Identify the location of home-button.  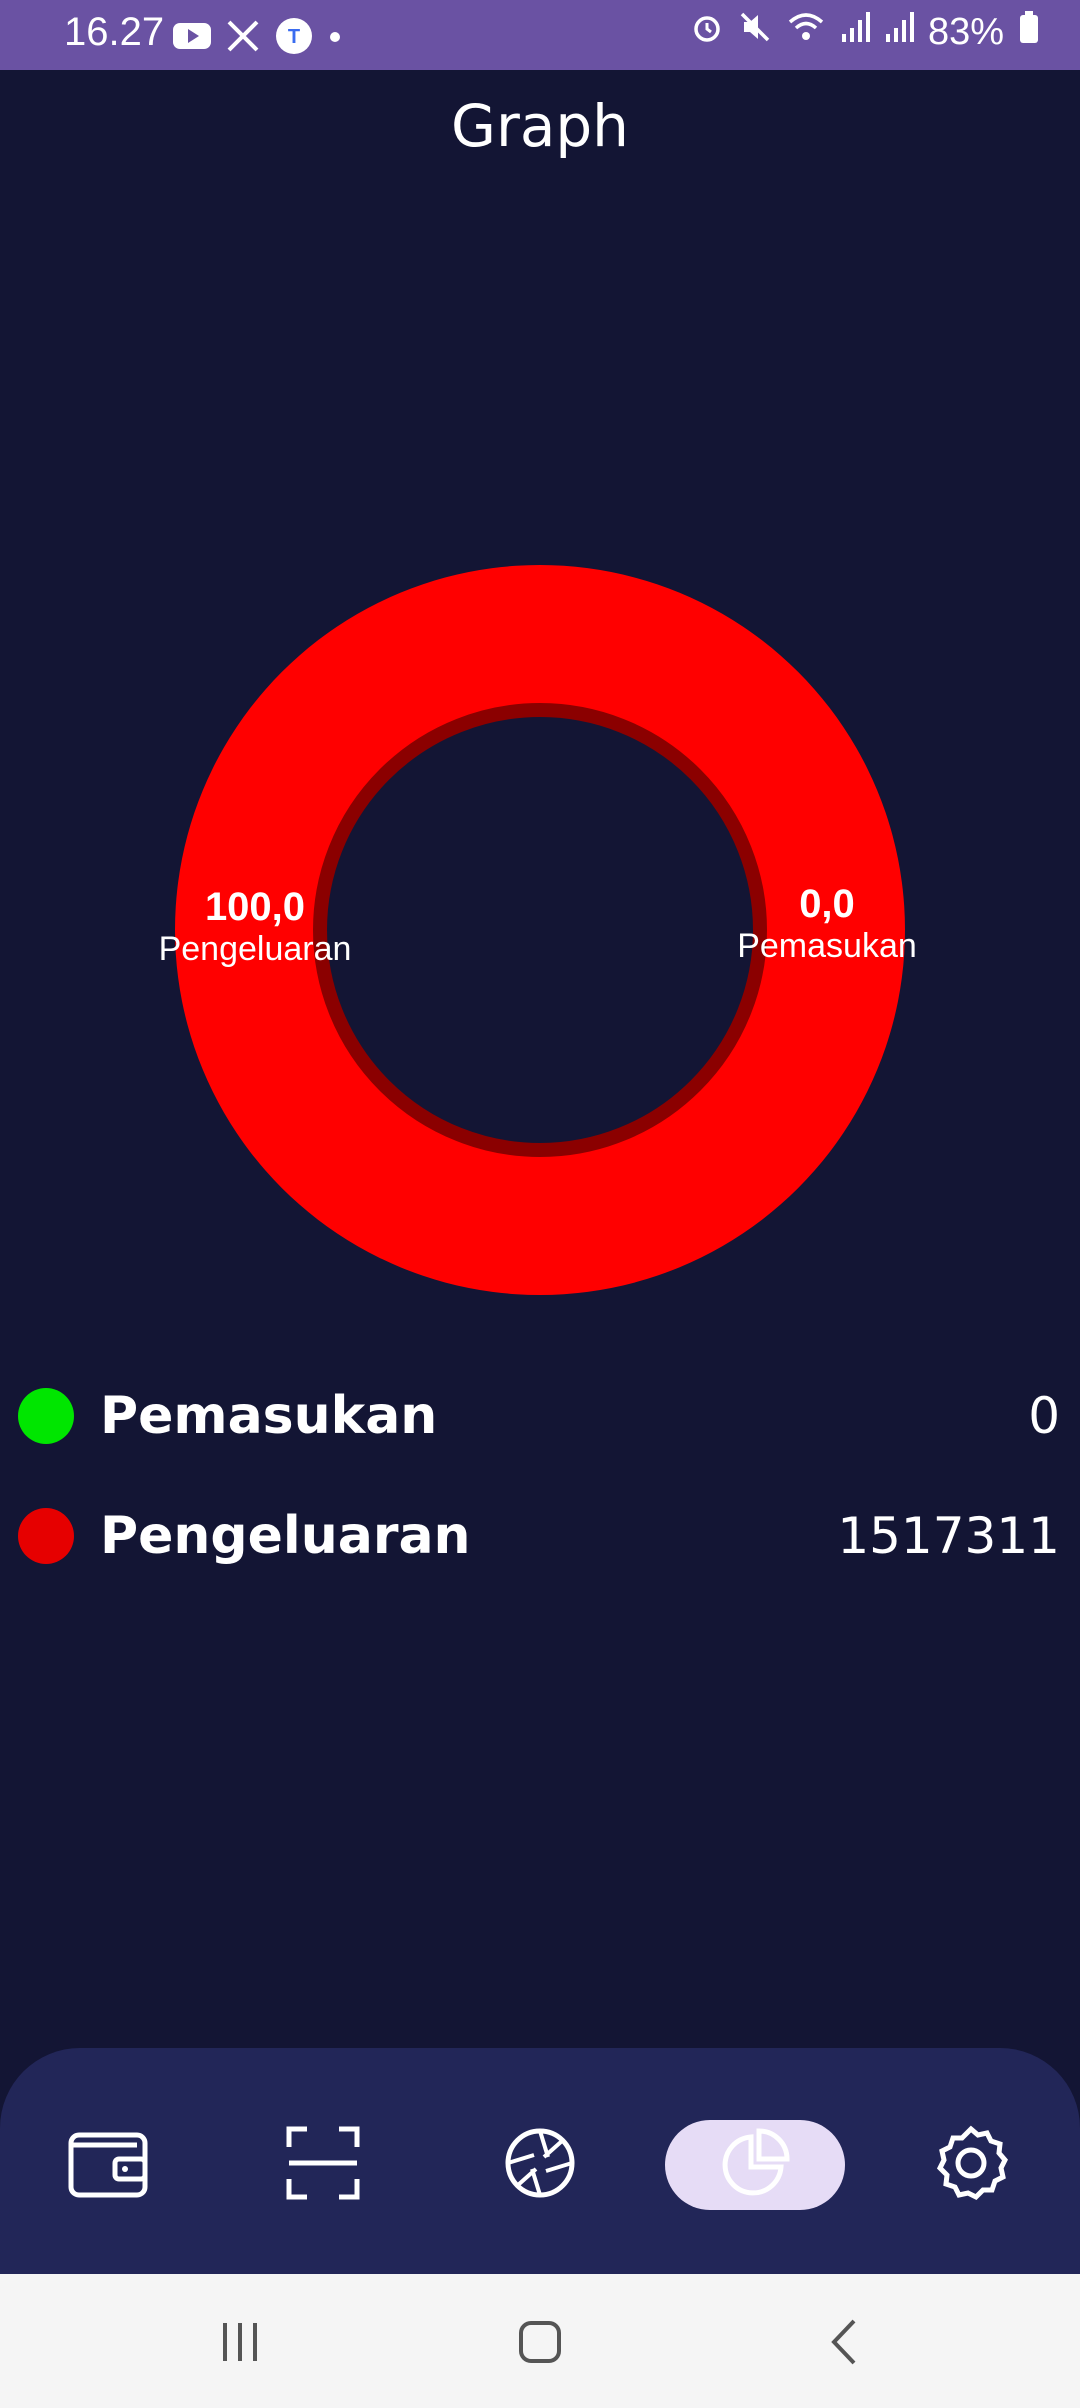
(540, 2344).